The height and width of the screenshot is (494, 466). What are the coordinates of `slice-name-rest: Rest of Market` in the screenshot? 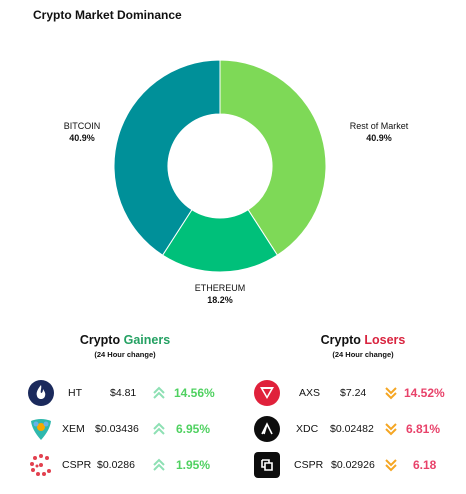 It's located at (379, 126).